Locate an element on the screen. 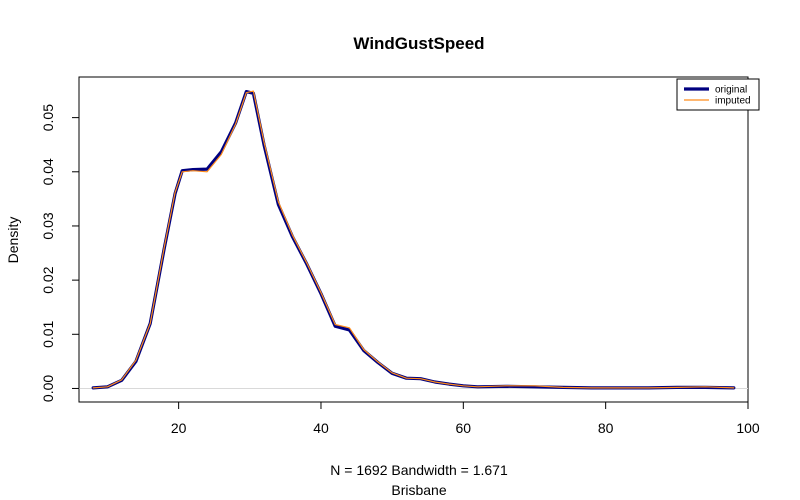 The width and height of the screenshot is (800, 500). x-axis-label: N = 1692 Bandwidth = 1.671 is located at coordinates (419, 470).